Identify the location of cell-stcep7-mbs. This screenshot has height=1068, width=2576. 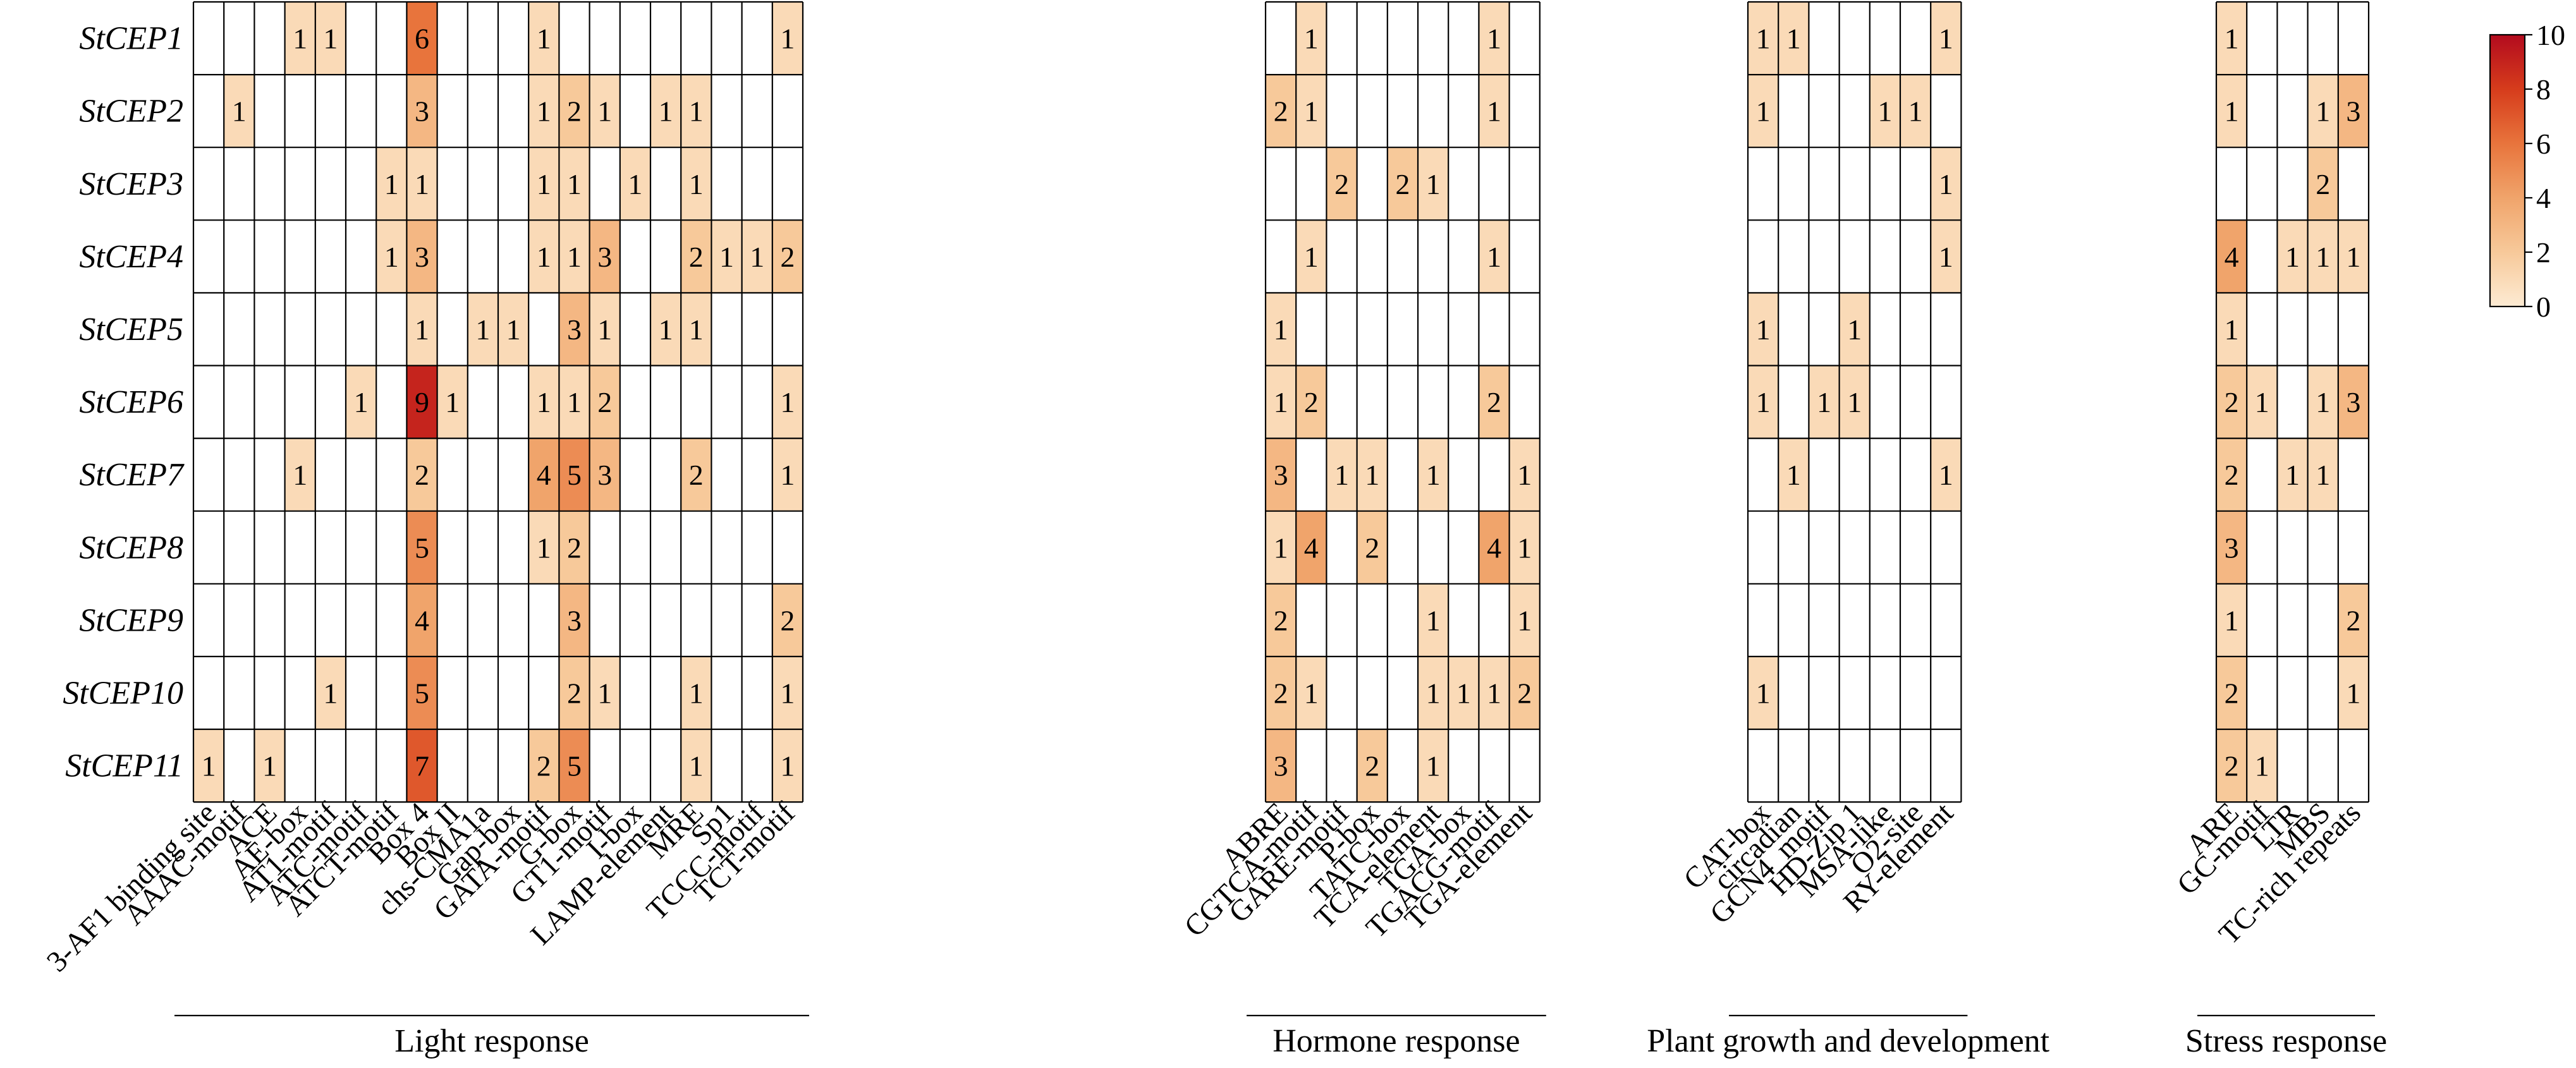
(2322, 475).